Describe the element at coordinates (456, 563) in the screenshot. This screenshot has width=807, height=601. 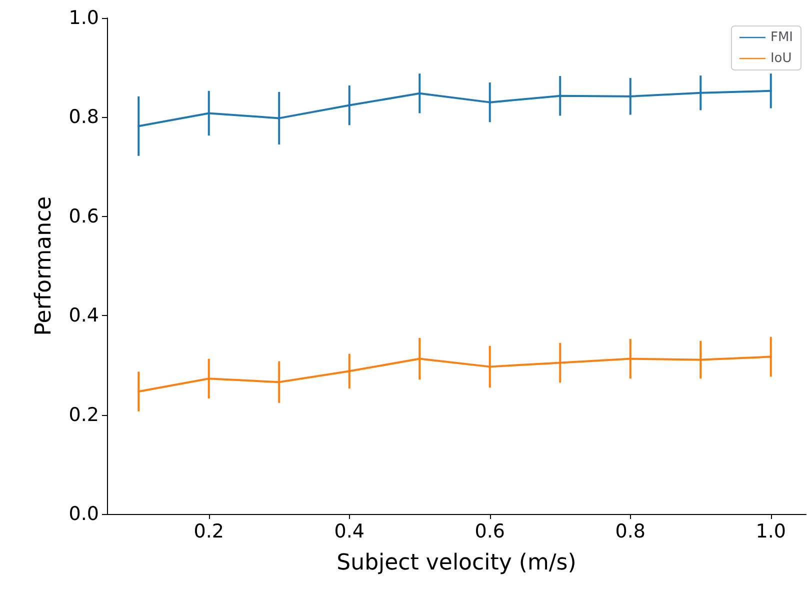
I see `x-axis-title: Subject velocity (m/s)` at that location.